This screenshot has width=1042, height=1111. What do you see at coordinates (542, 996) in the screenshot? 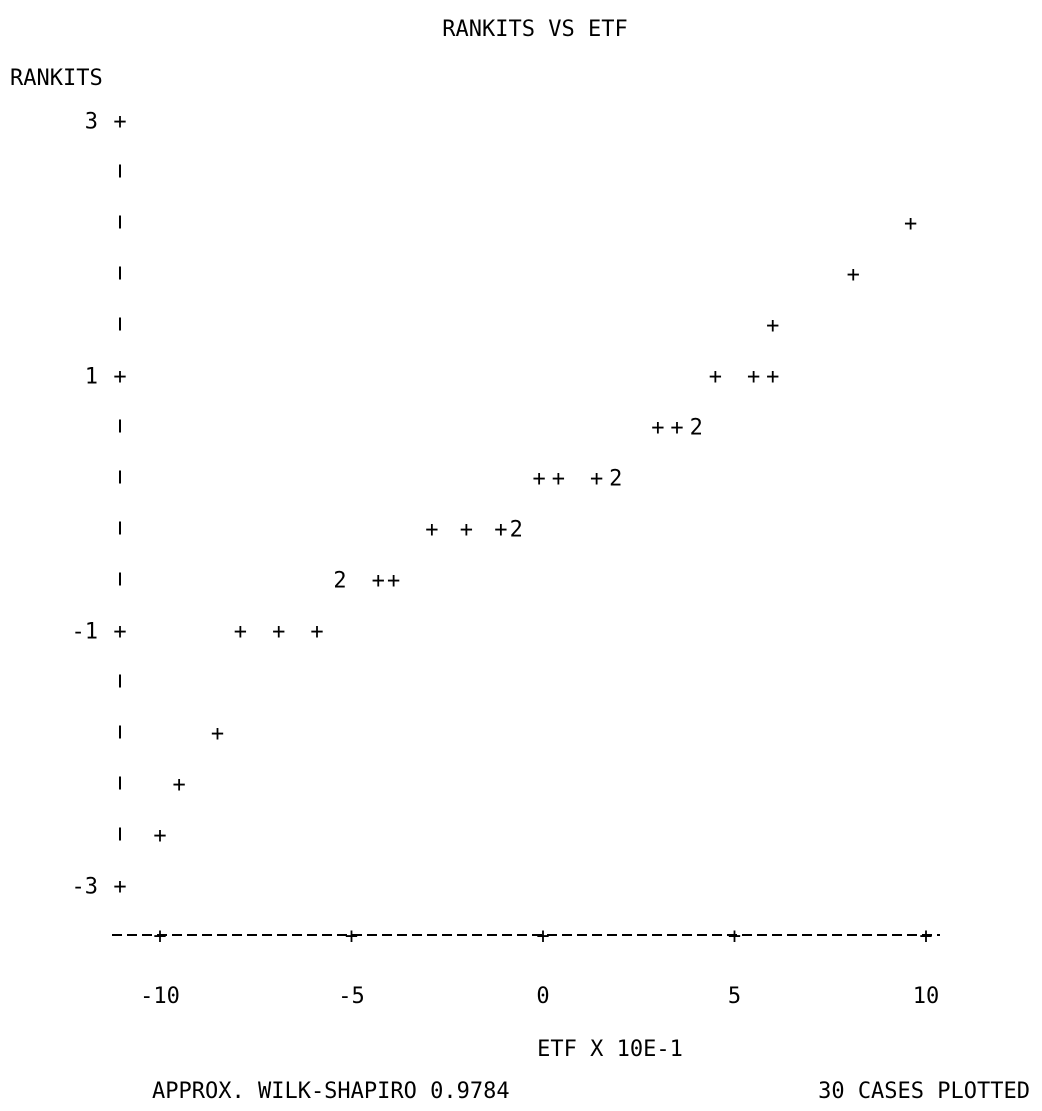
I see `x-tick-label: 0` at bounding box center [542, 996].